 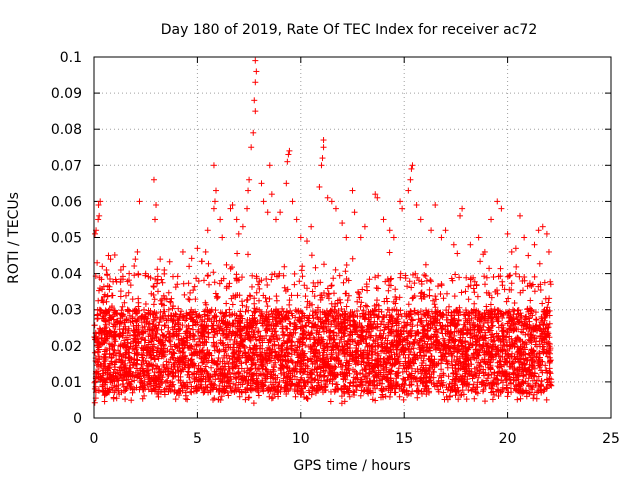 What do you see at coordinates (66, 239) in the screenshot?
I see `y-tick-label: 0.05` at bounding box center [66, 239].